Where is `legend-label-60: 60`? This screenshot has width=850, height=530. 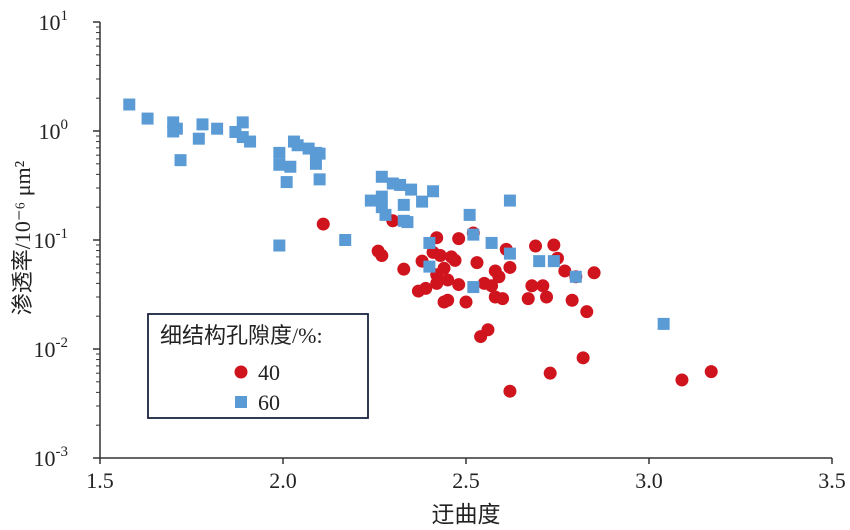 legend-label-60: 60 is located at coordinates (269, 402).